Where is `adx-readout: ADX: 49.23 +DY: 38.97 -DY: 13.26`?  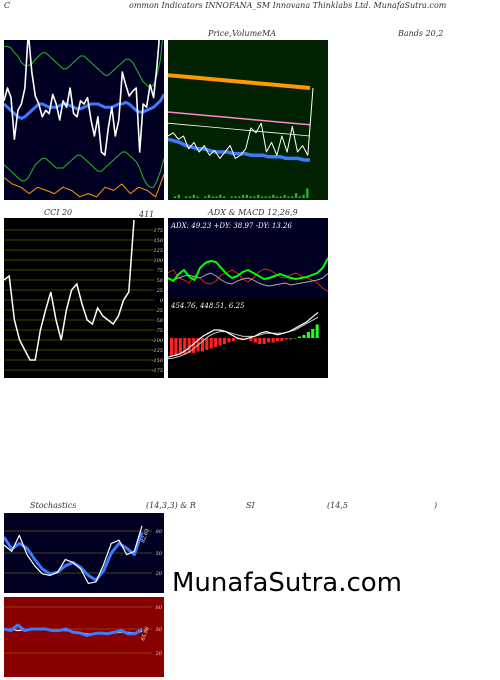 adx-readout: ADX: 49.23 +DY: 38.97 -DY: 13.26 is located at coordinates (231, 226).